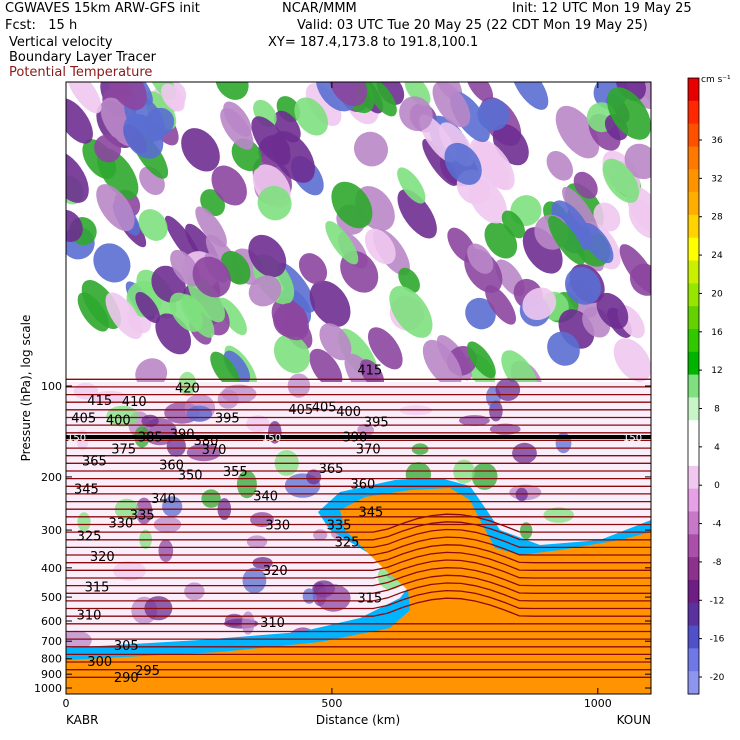 The height and width of the screenshot is (740, 740). Describe the element at coordinates (150, 437) in the screenshot. I see `theta-label: 385` at that location.